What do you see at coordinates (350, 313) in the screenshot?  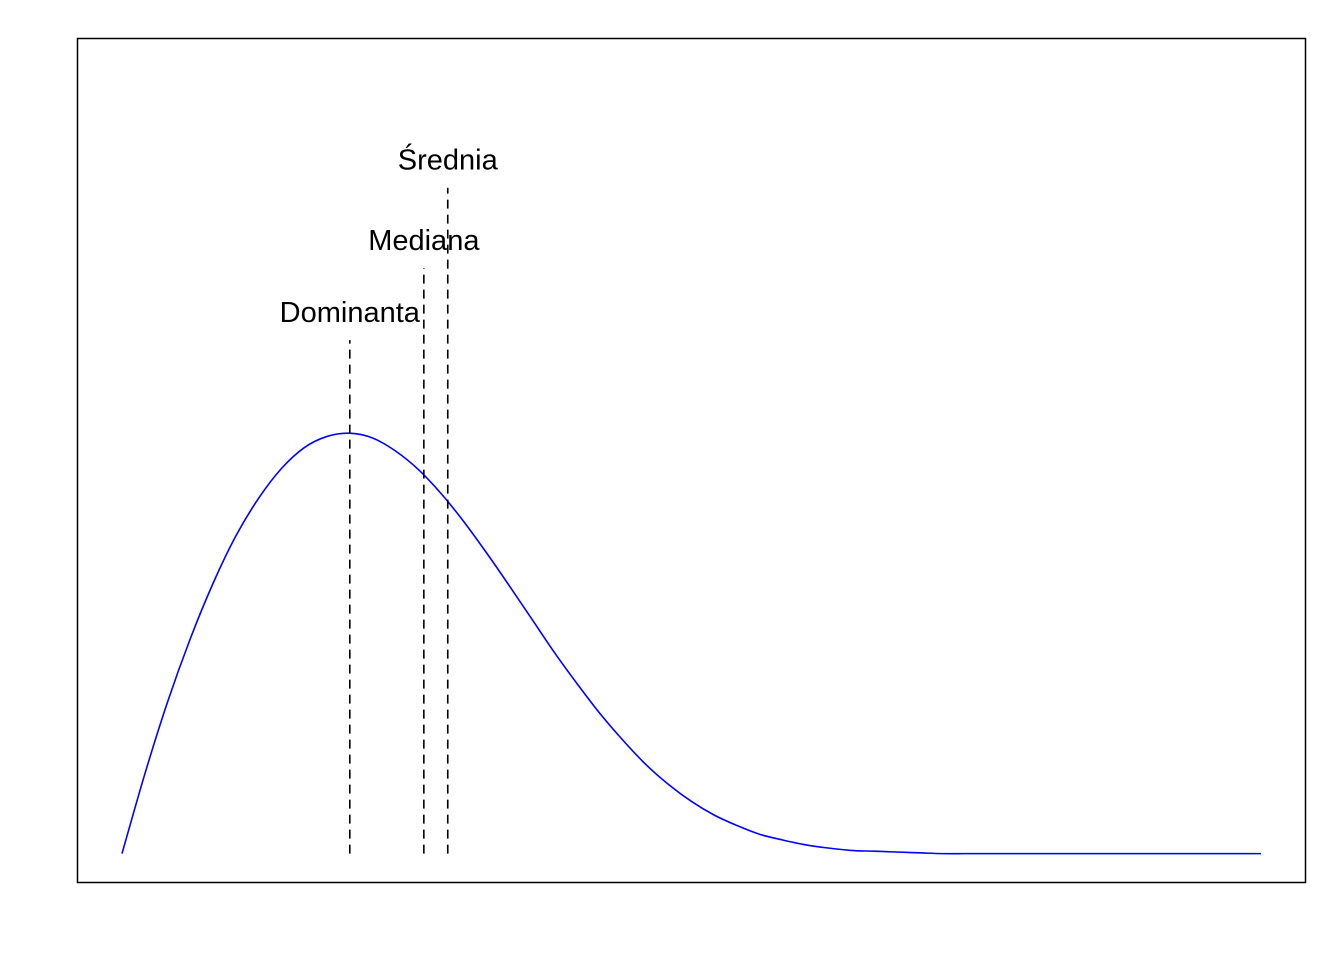 I see `reference-label-dominanta: Dominanta` at bounding box center [350, 313].